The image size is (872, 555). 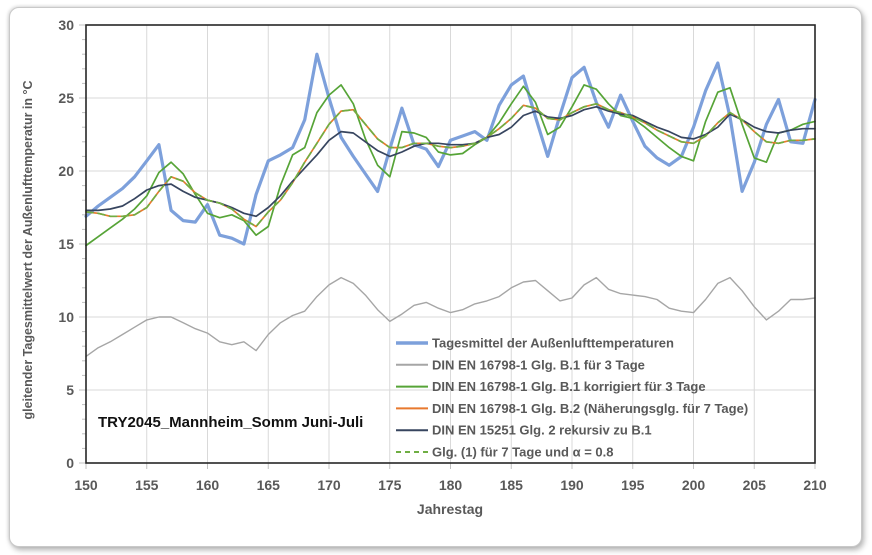 What do you see at coordinates (66, 317) in the screenshot?
I see `y-tick-label: 10` at bounding box center [66, 317].